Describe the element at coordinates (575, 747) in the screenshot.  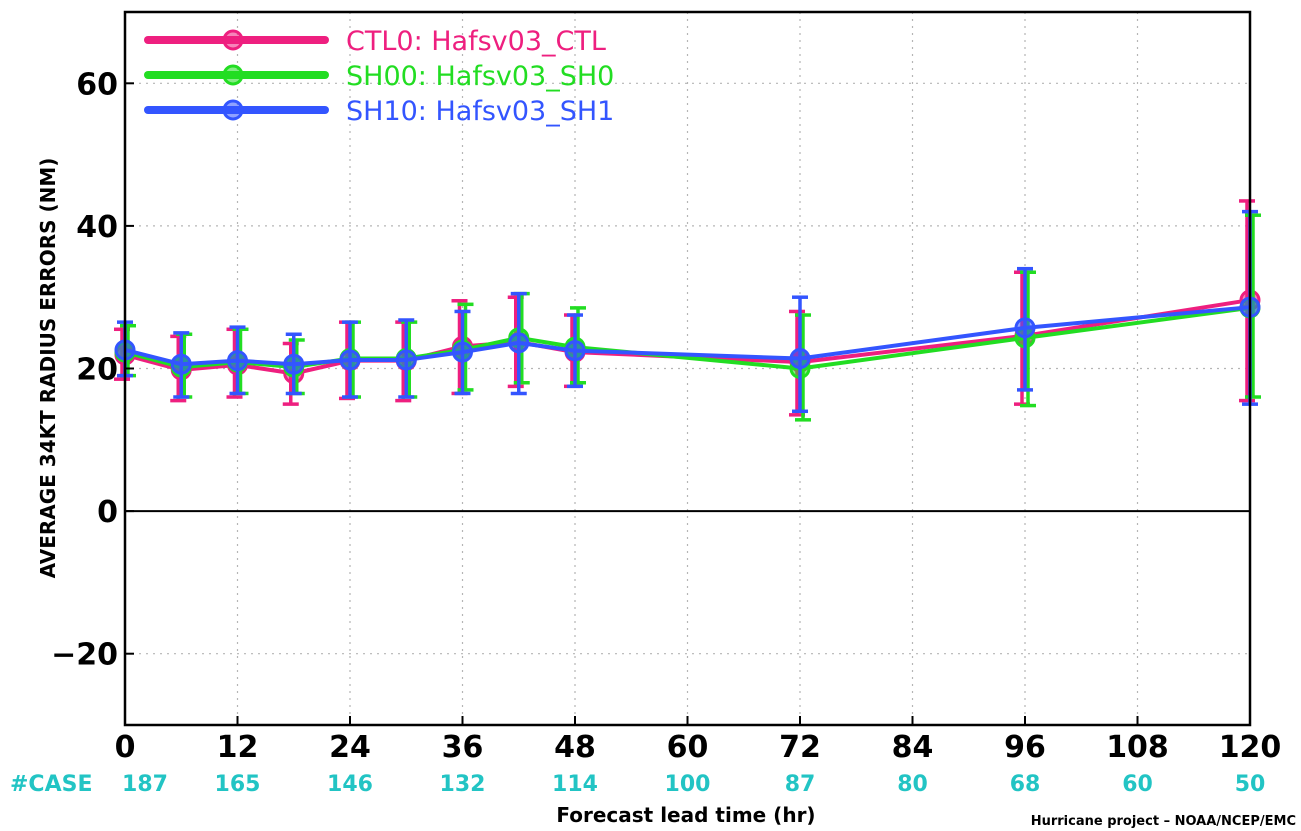
I see `x-tick-label: 48` at that location.